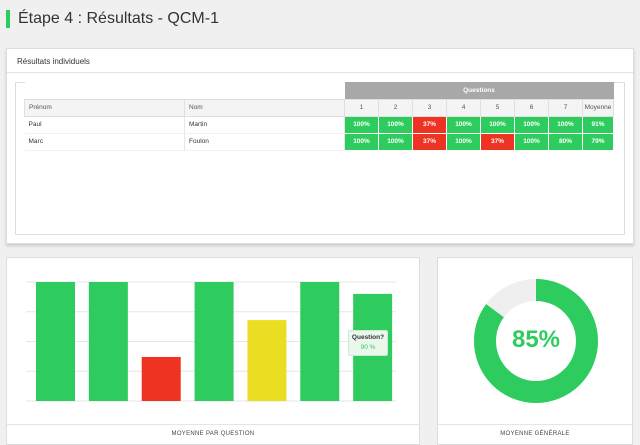 The image size is (640, 445). I want to click on column-header: Prénom, so click(104, 107).